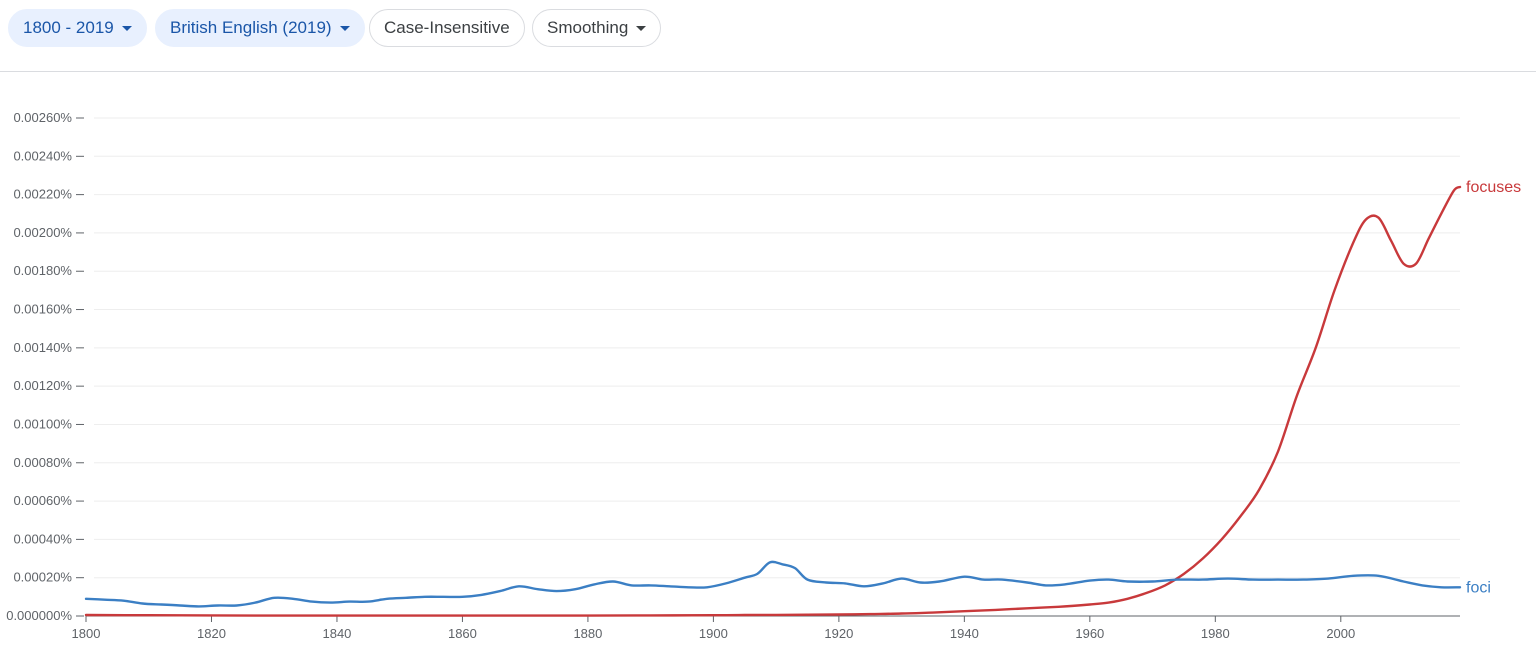  I want to click on case-insensitive-toggle: Case-Insensitive, so click(447, 28).